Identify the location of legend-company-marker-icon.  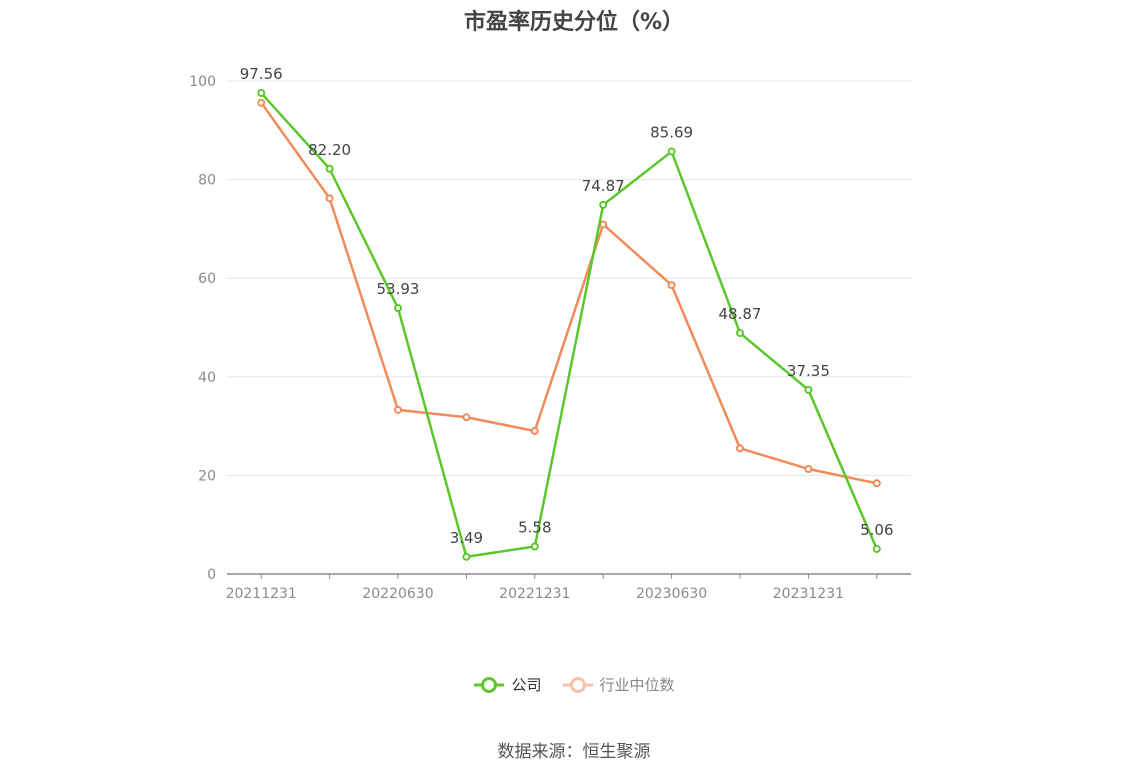
(489, 684).